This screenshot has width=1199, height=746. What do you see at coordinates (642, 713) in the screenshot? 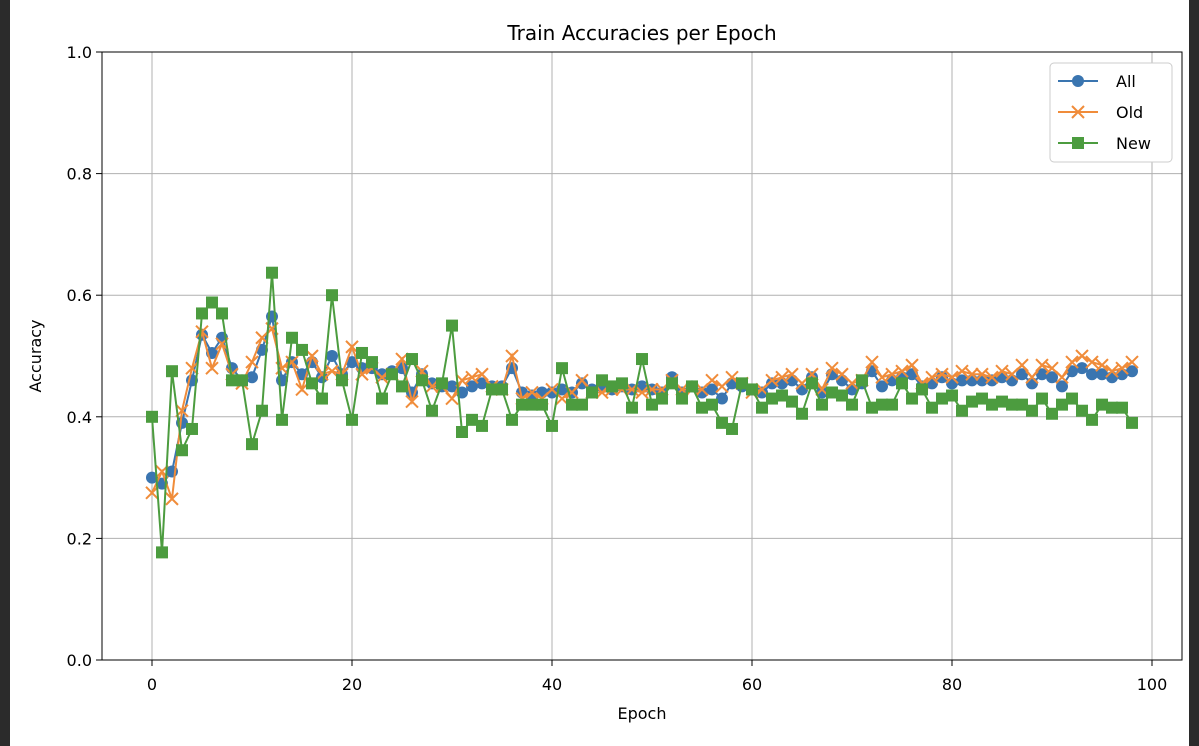
I see `x-axis-label: Epoch` at bounding box center [642, 713].